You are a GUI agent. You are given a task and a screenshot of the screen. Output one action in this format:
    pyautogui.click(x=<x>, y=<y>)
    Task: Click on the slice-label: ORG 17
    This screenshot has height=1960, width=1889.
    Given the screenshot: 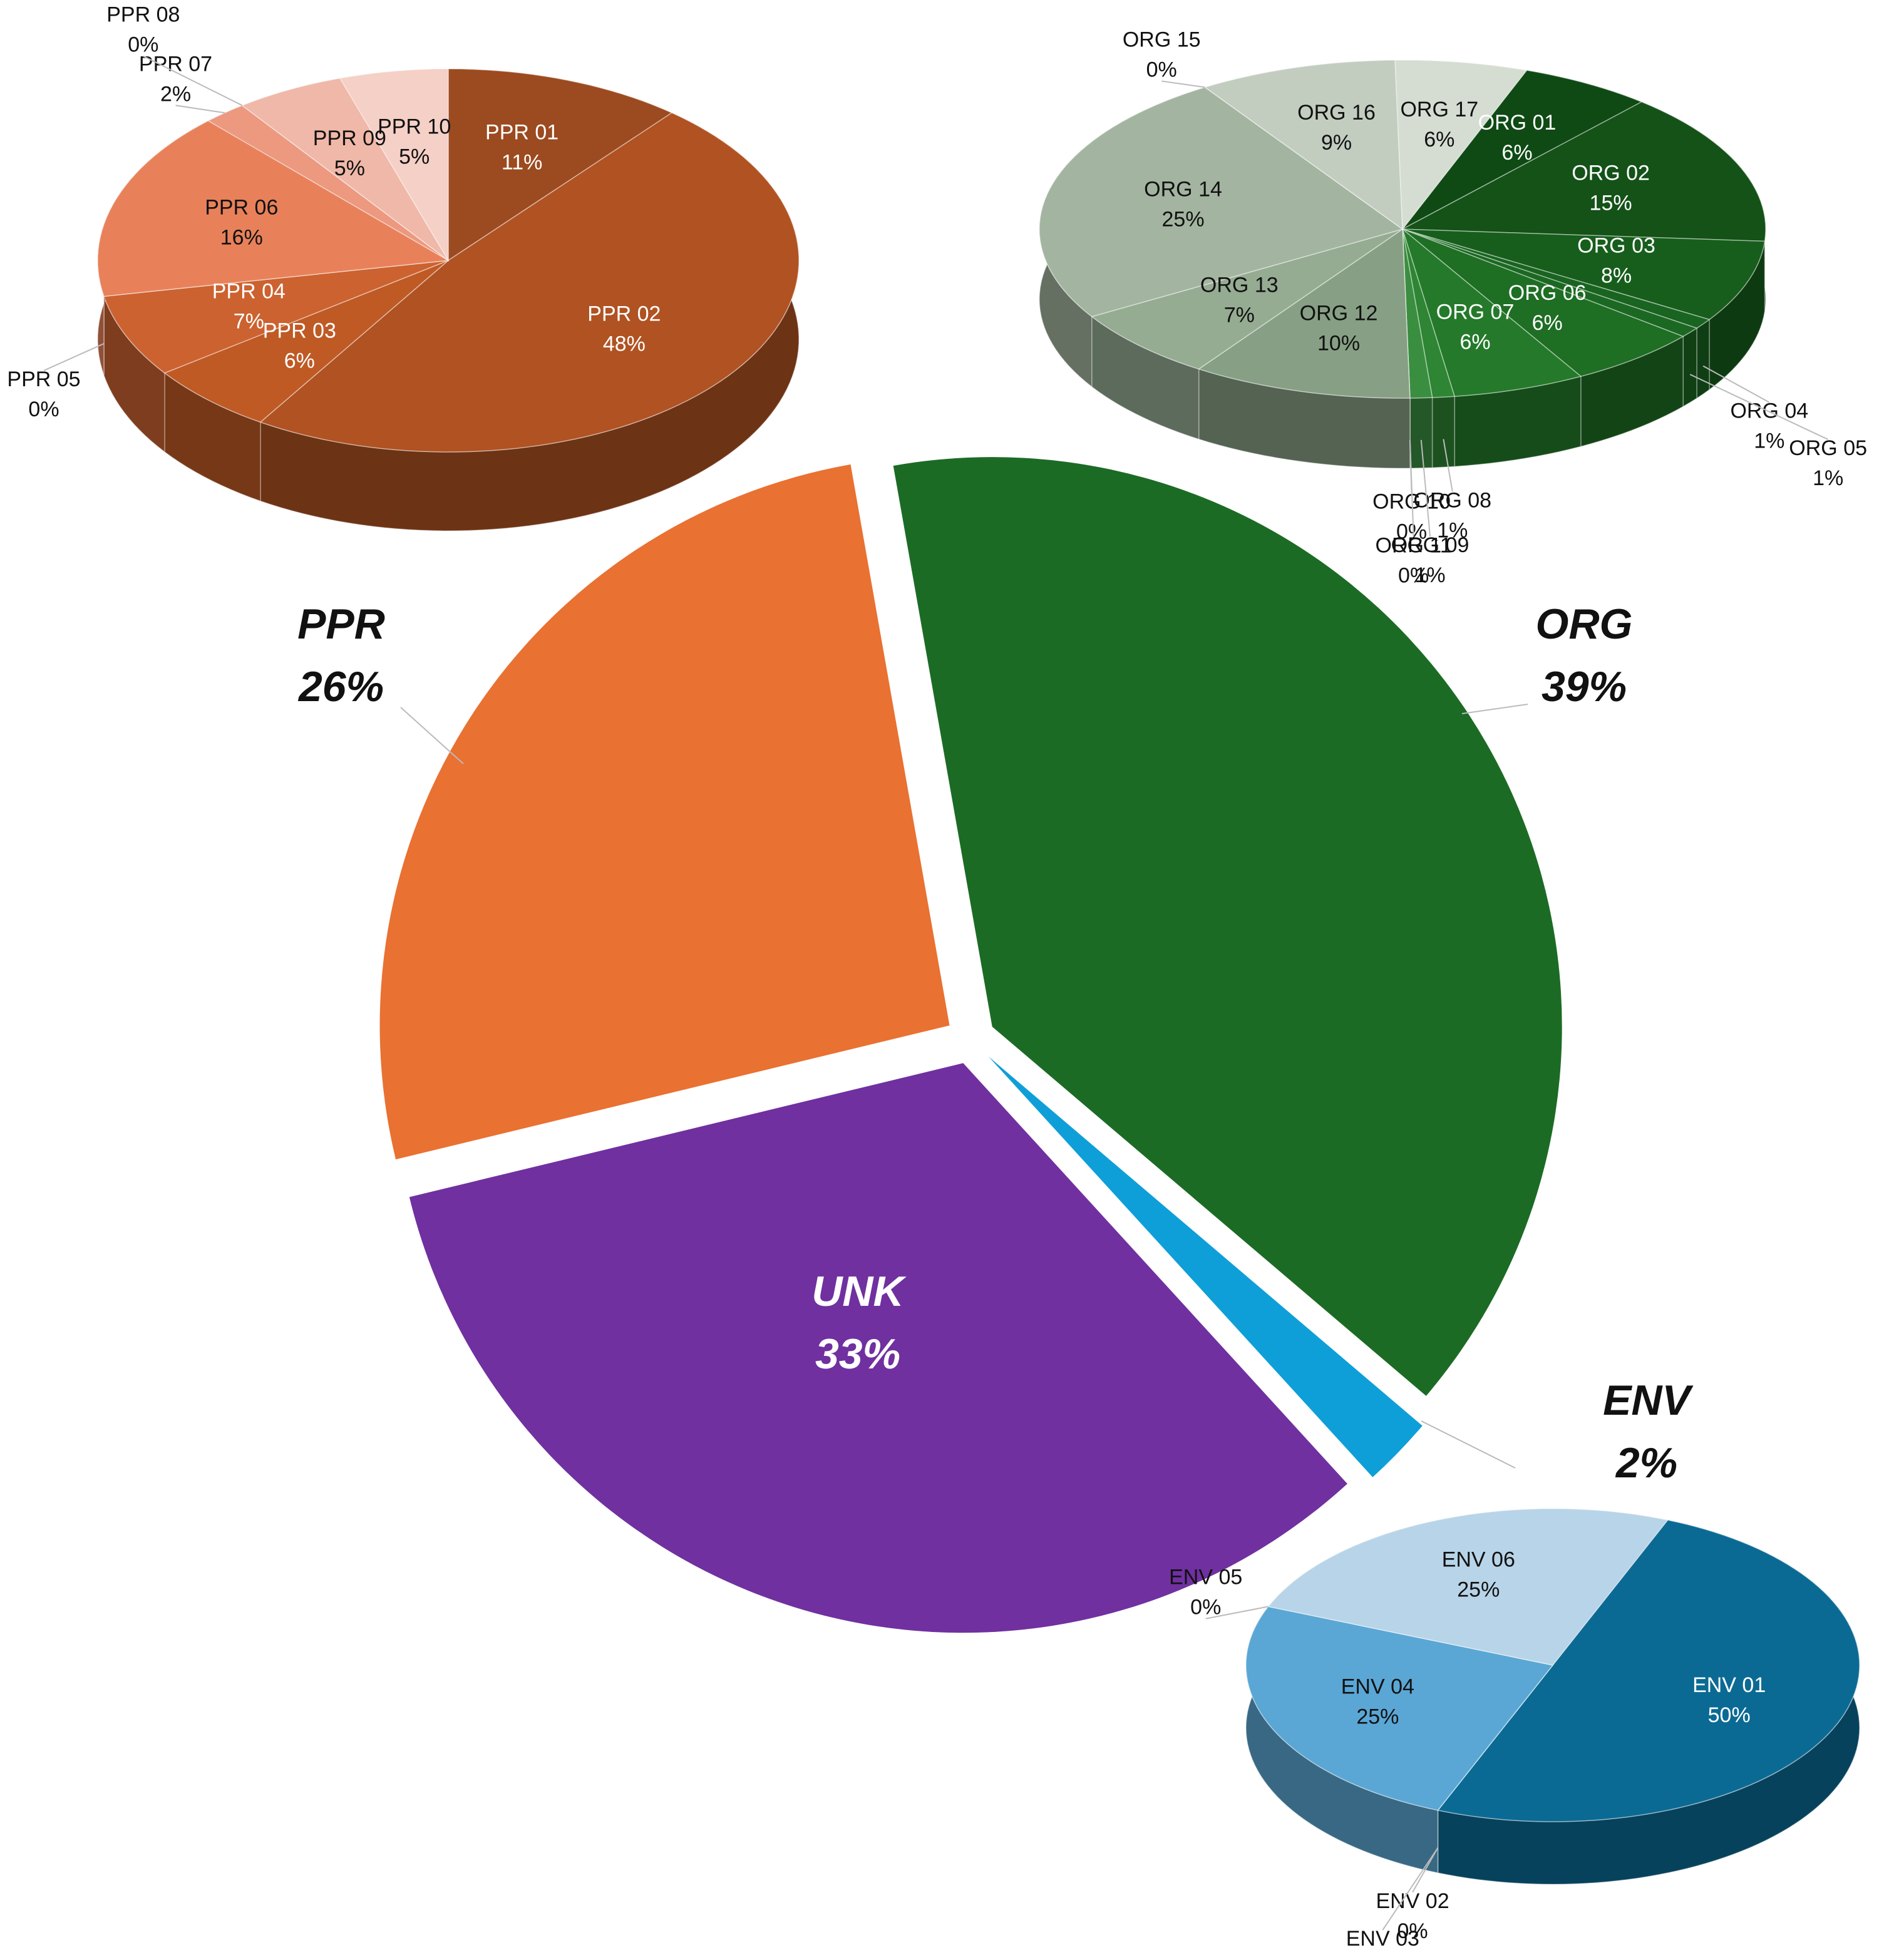 What is the action you would take?
    pyautogui.click(x=1439, y=109)
    